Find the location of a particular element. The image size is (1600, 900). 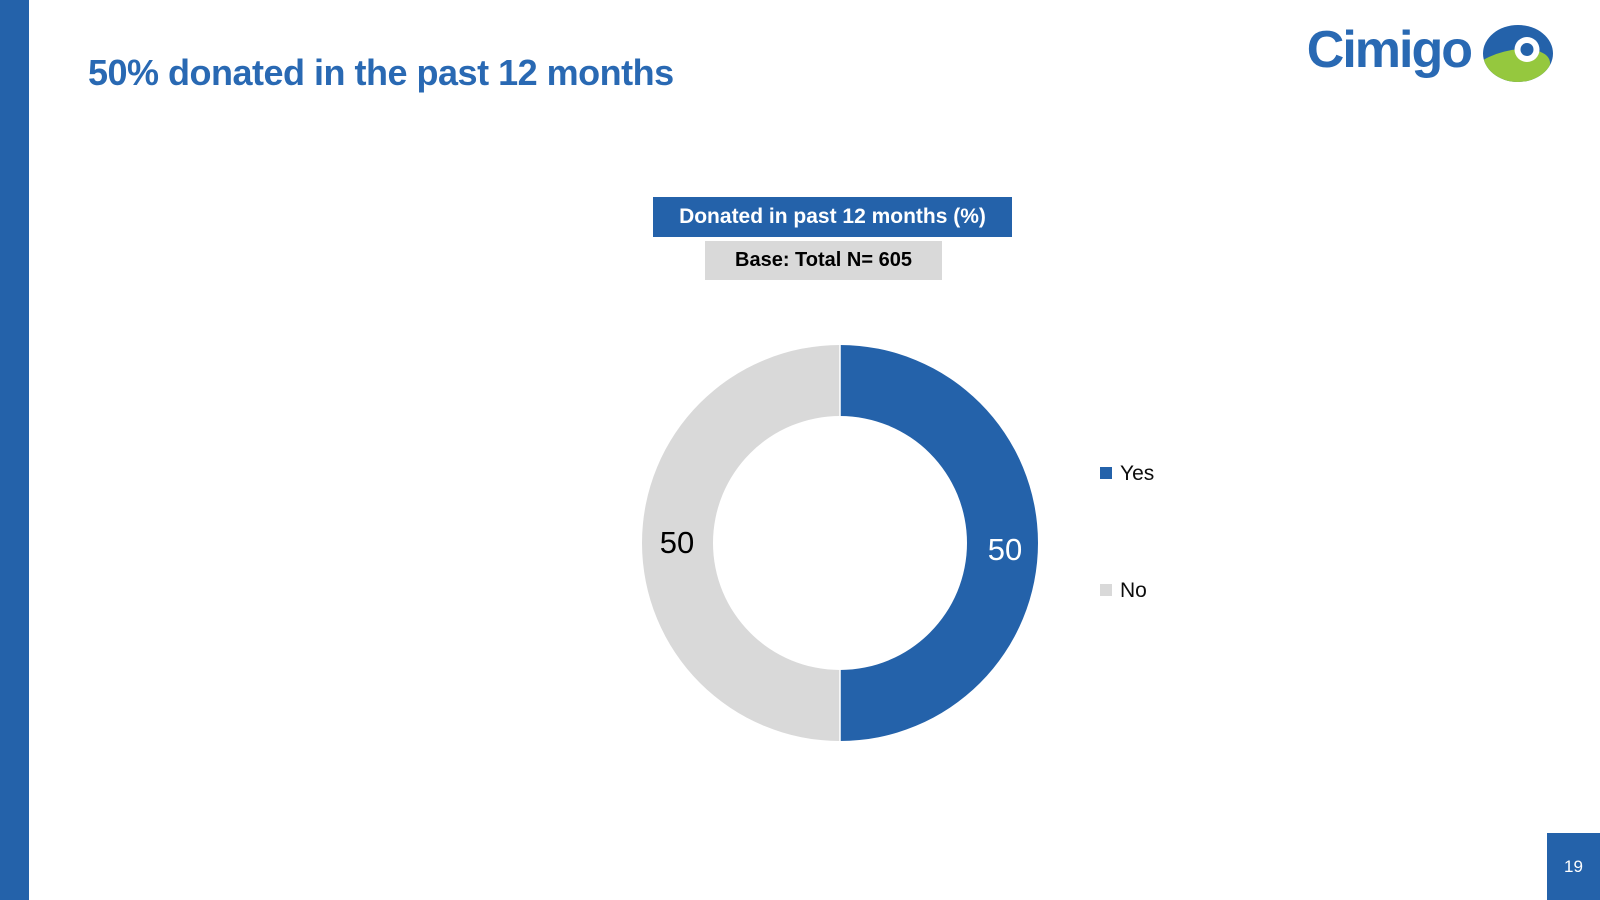

legend-item-no: No is located at coordinates (1123, 590).